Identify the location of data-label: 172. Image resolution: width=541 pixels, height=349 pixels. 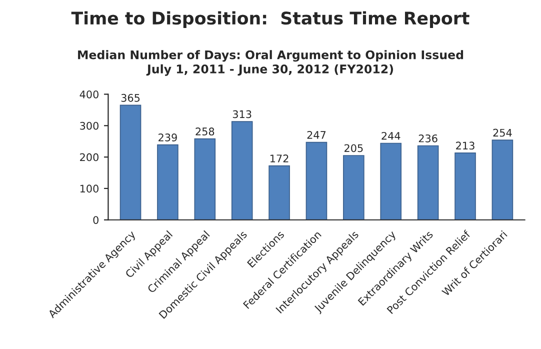
(279, 158).